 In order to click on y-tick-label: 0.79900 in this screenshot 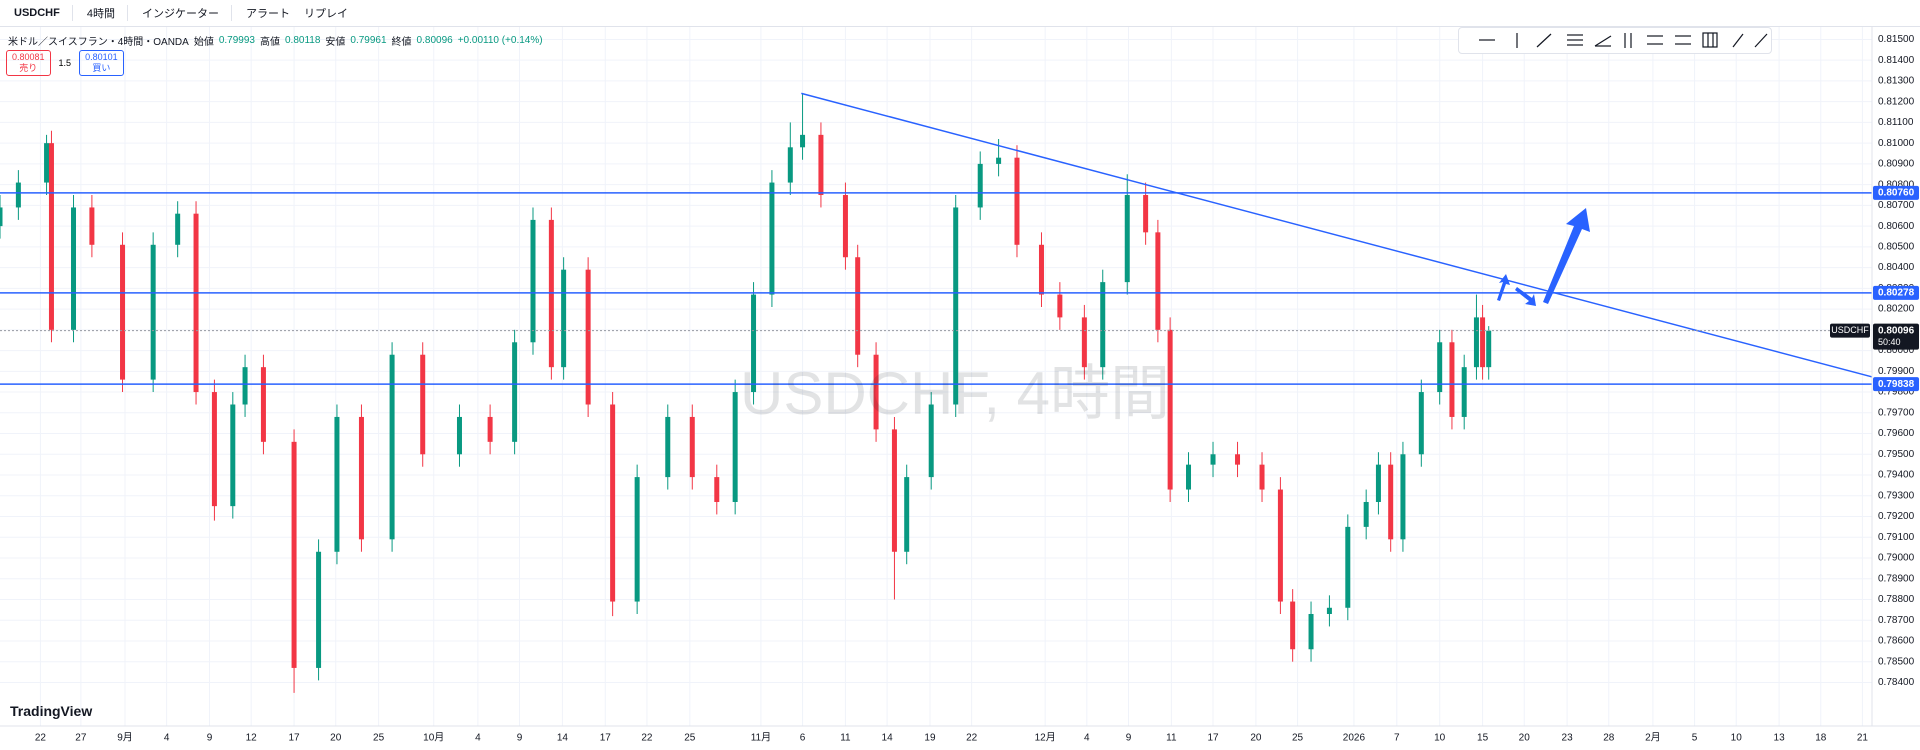, I will do `click(1896, 371)`.